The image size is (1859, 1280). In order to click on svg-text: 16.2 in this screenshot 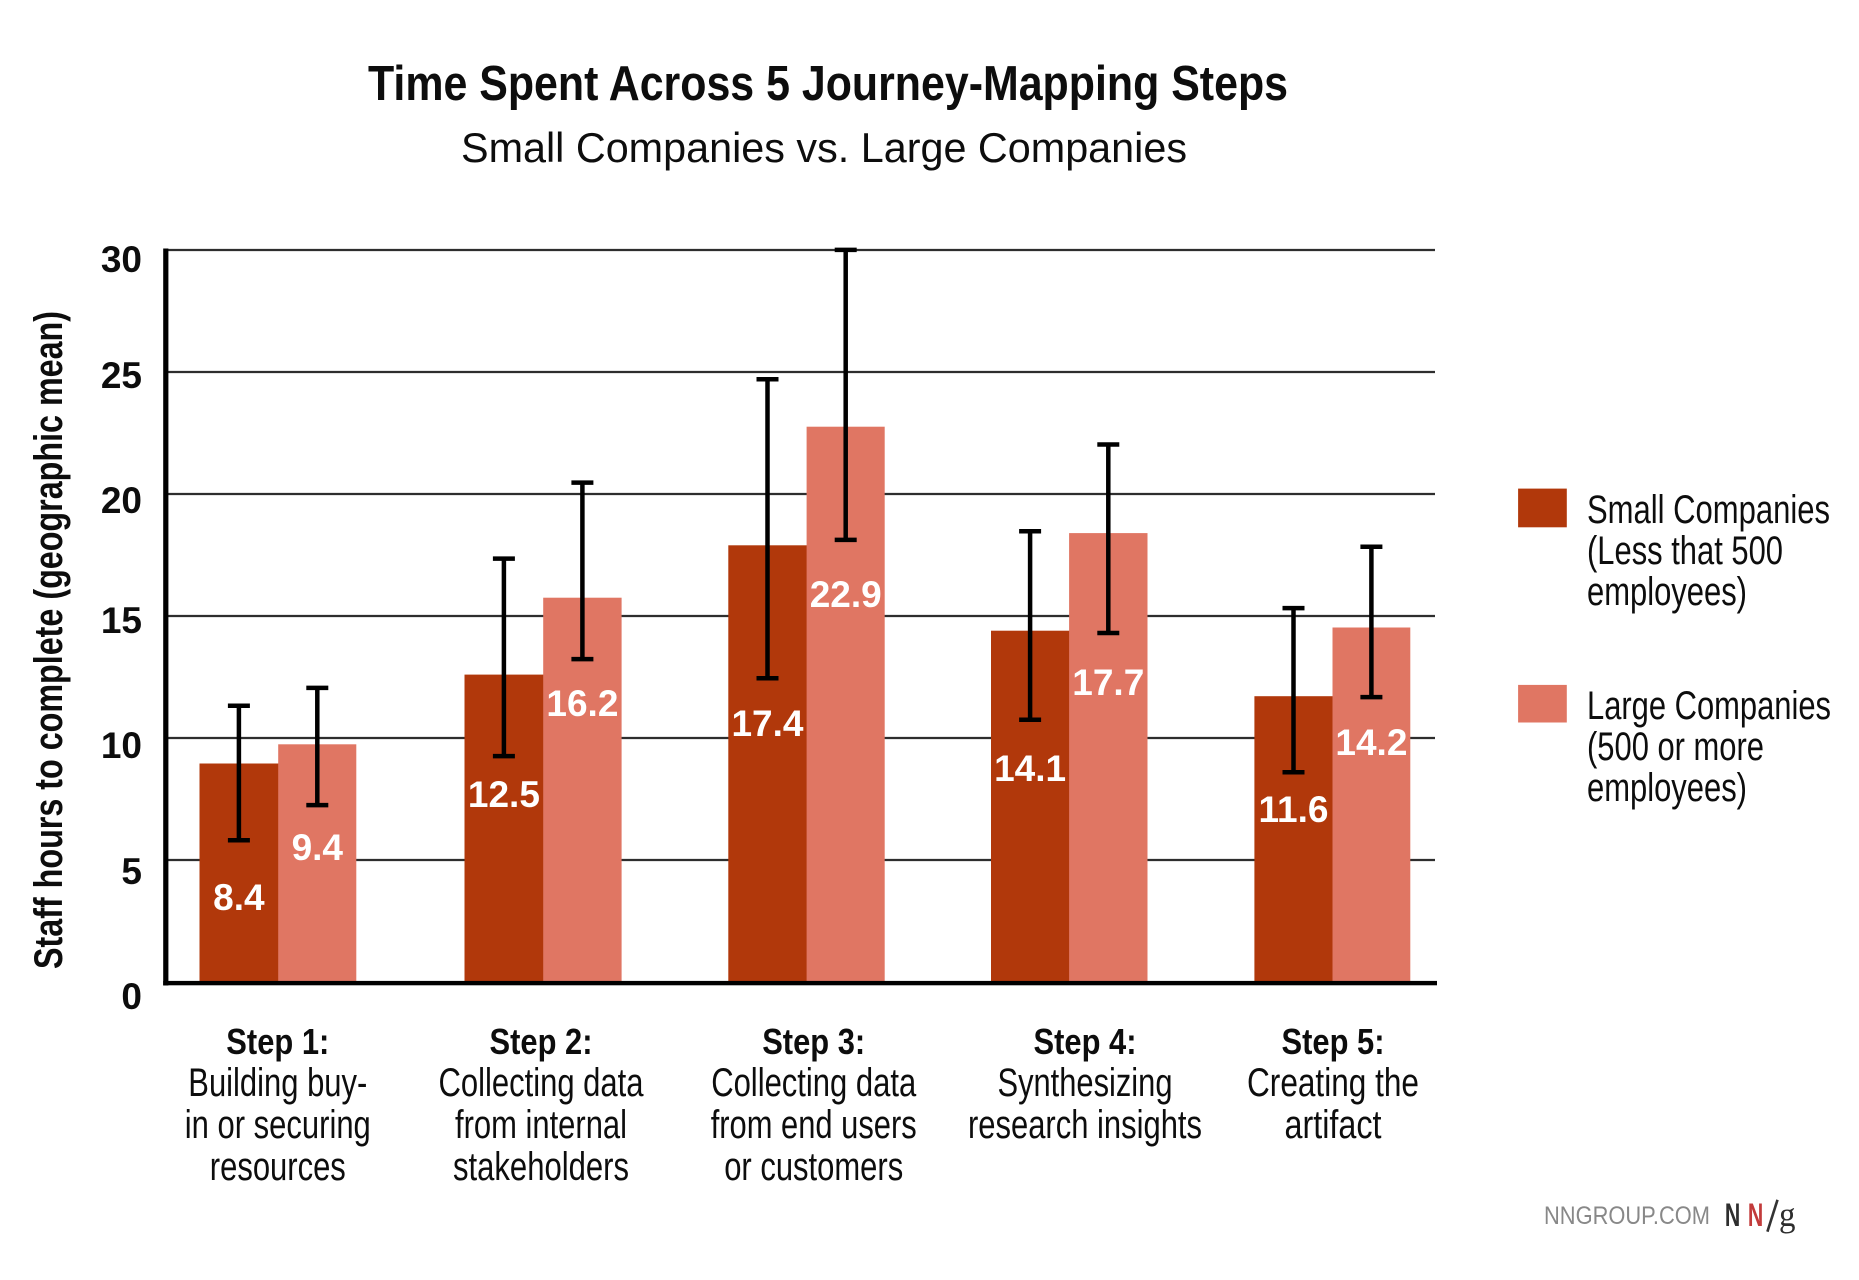, I will do `click(582, 703)`.